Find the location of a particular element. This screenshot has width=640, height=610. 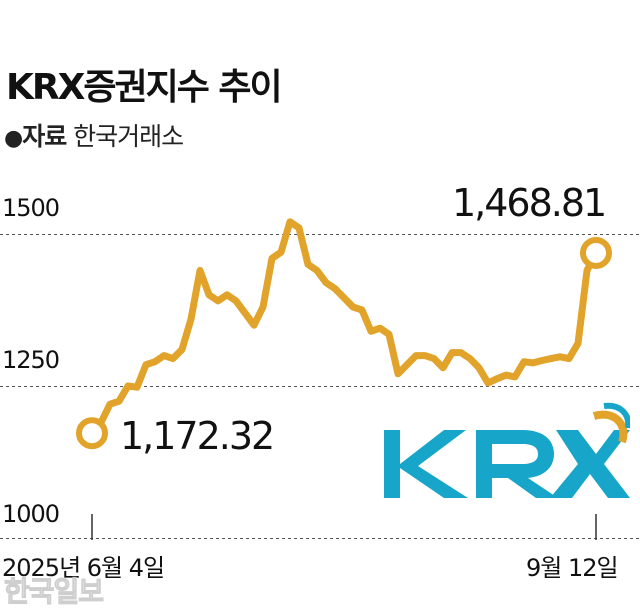

y-tick-label: 1000 is located at coordinates (31, 514).